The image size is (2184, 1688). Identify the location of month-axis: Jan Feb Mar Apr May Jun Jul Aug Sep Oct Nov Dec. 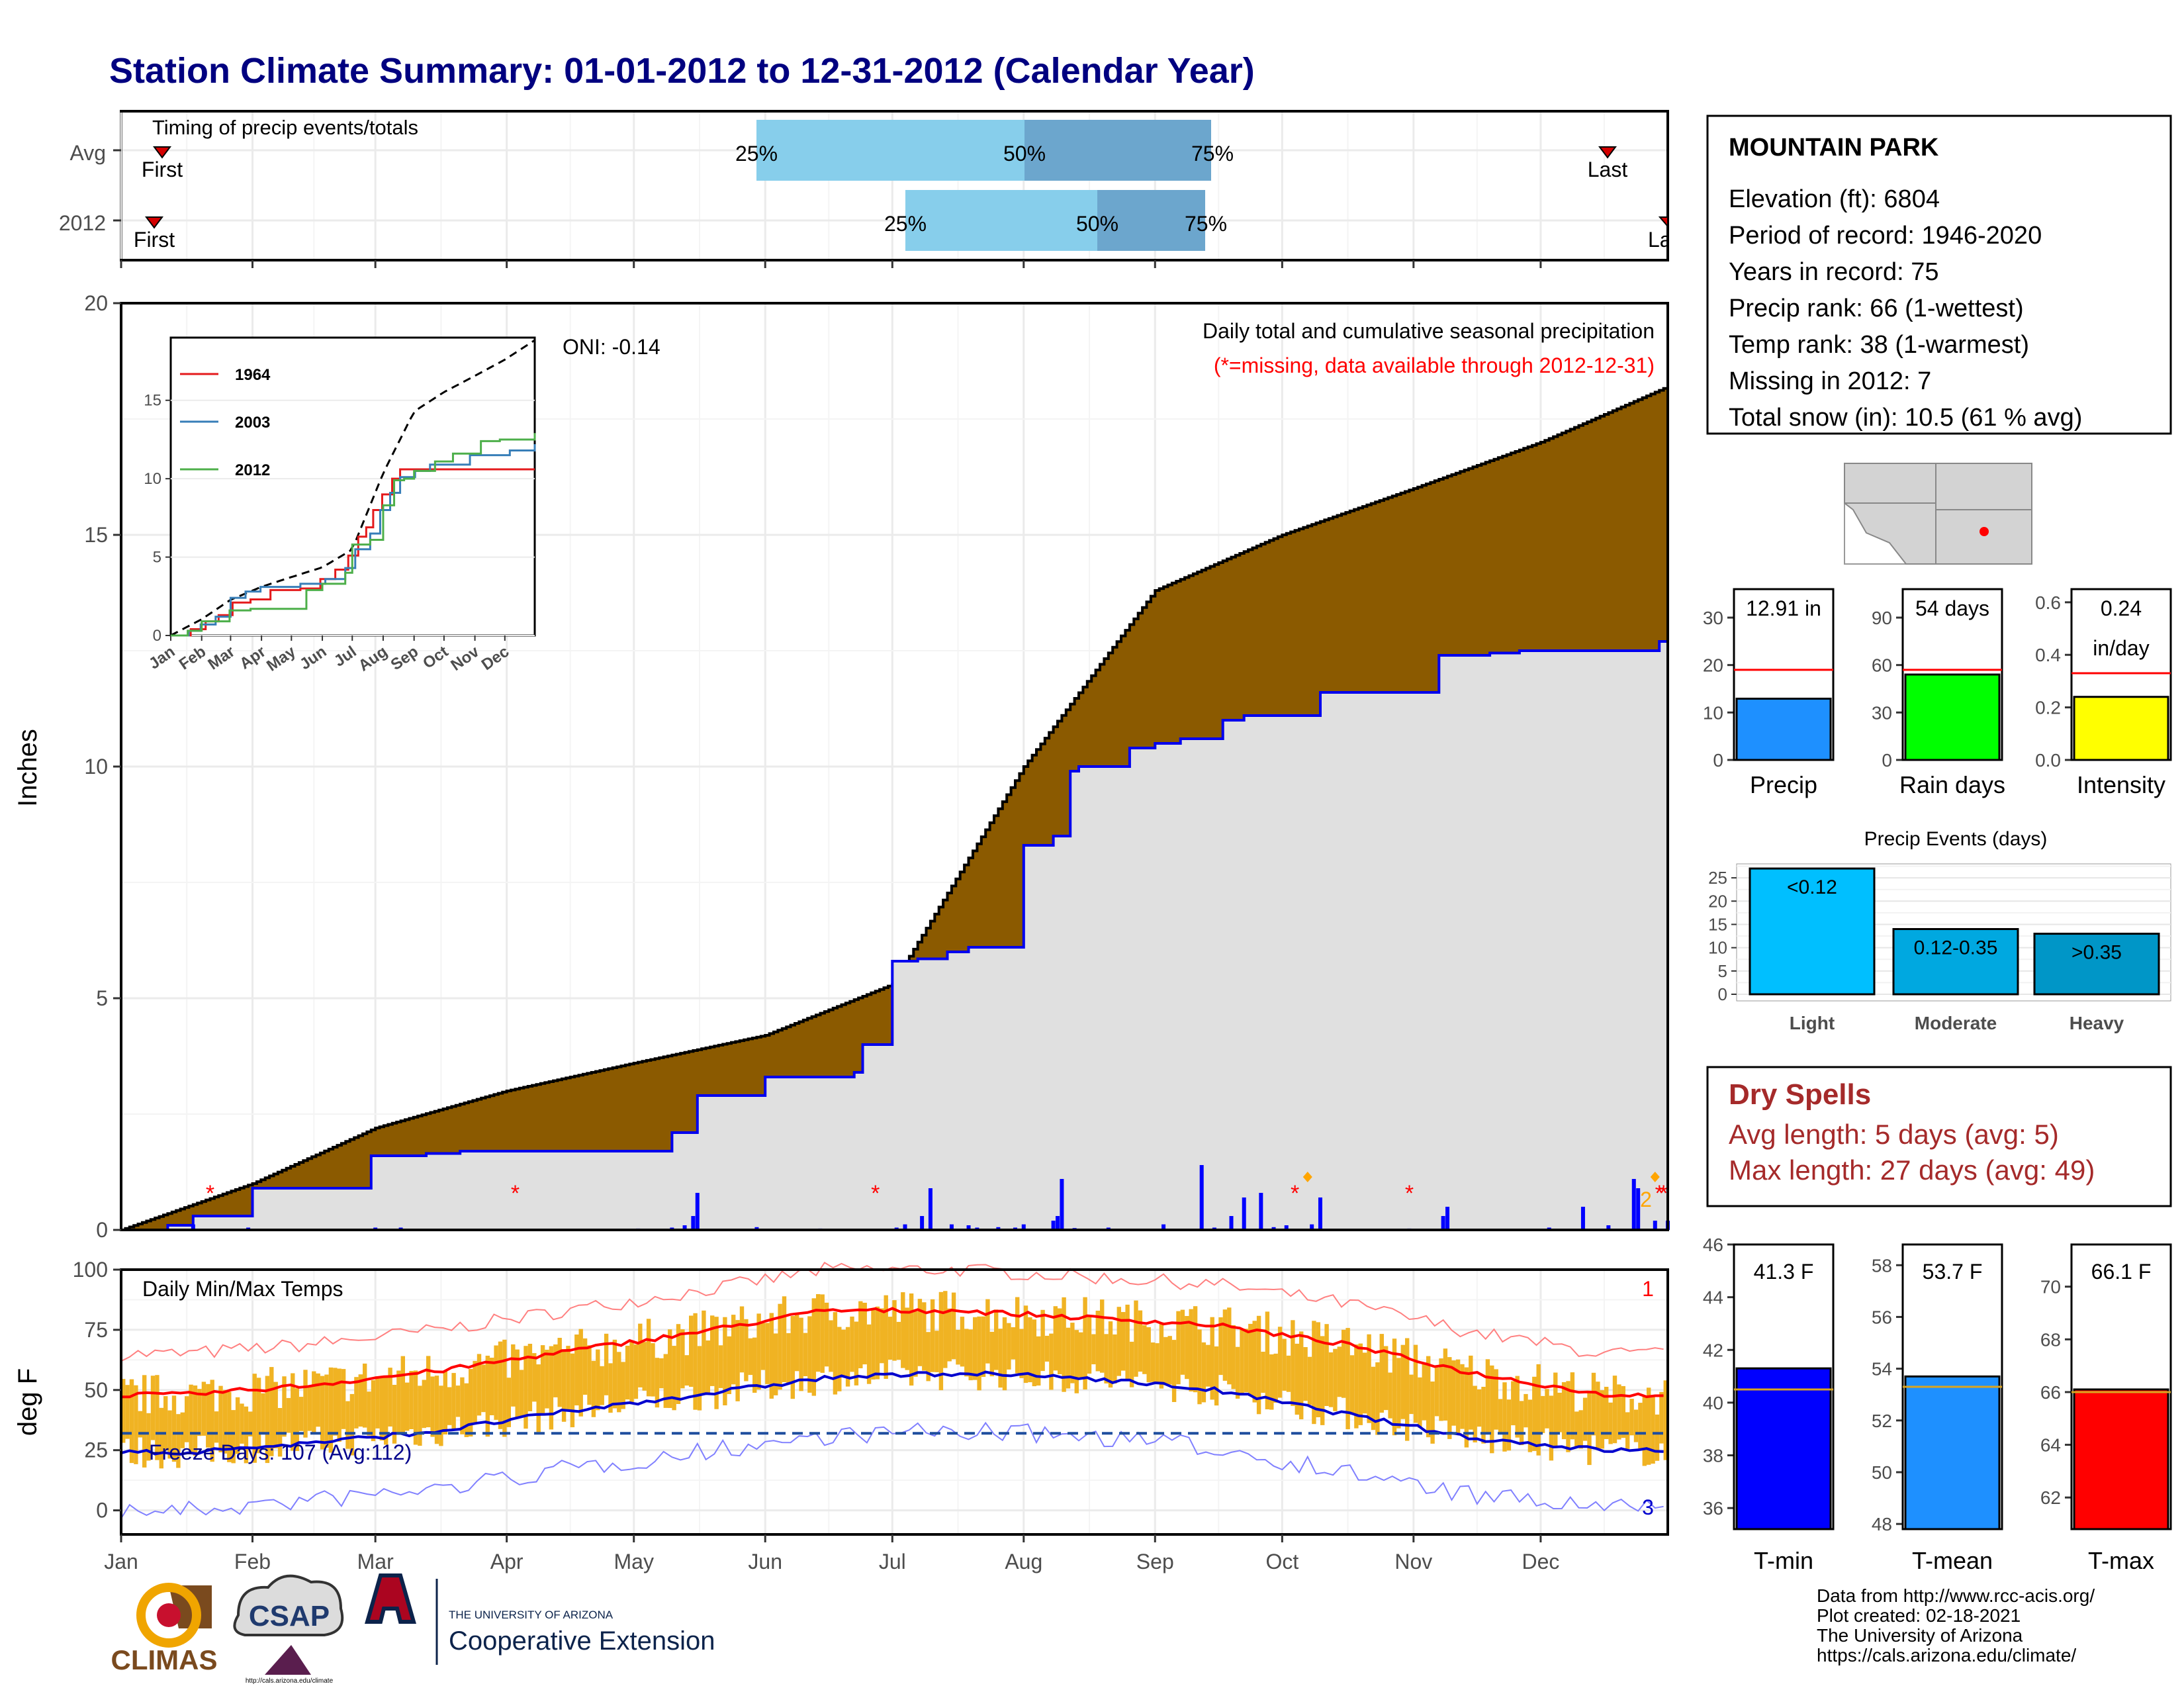
(832, 1553).